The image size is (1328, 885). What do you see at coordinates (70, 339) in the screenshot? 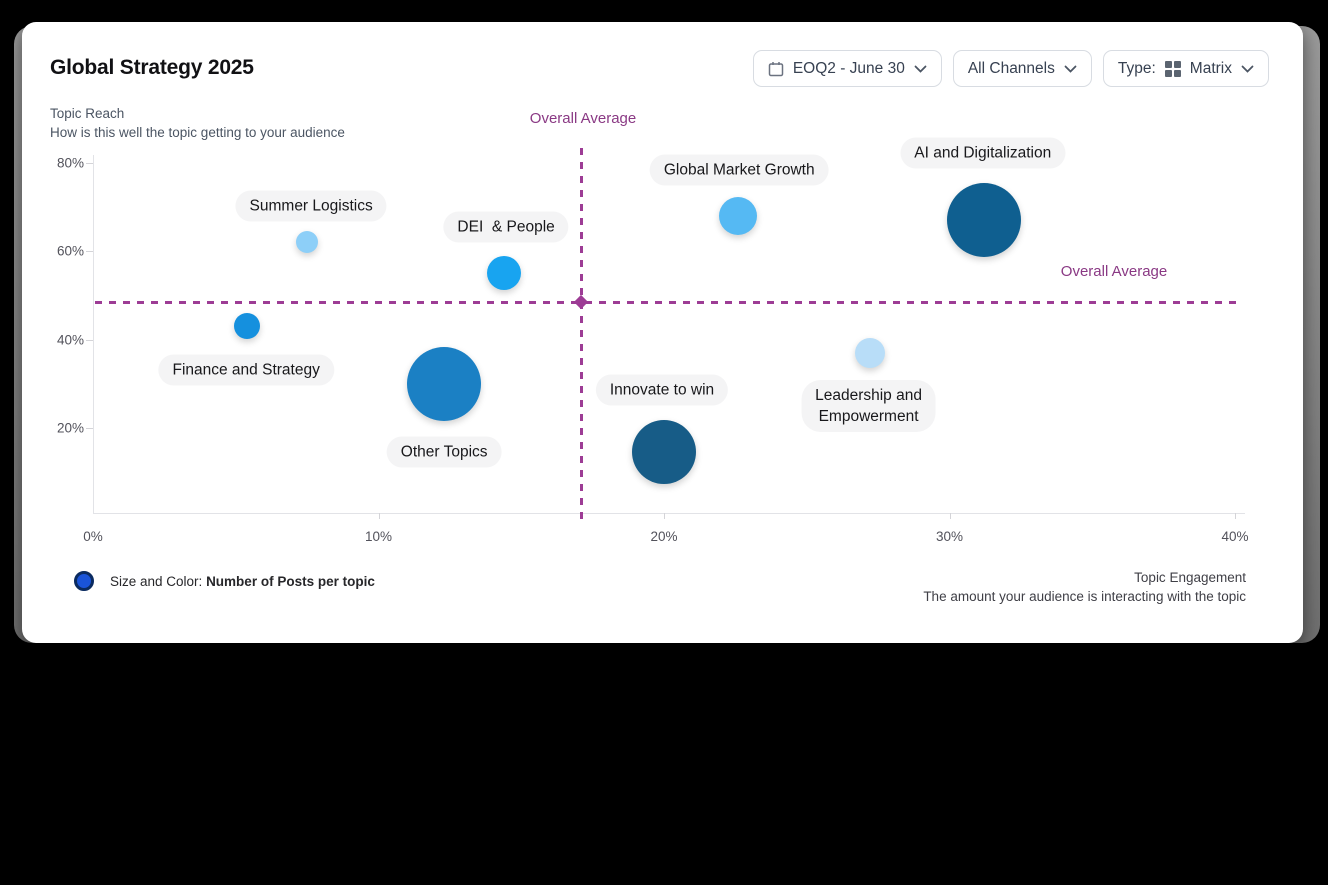
I see `y-tick-label: 40%` at bounding box center [70, 339].